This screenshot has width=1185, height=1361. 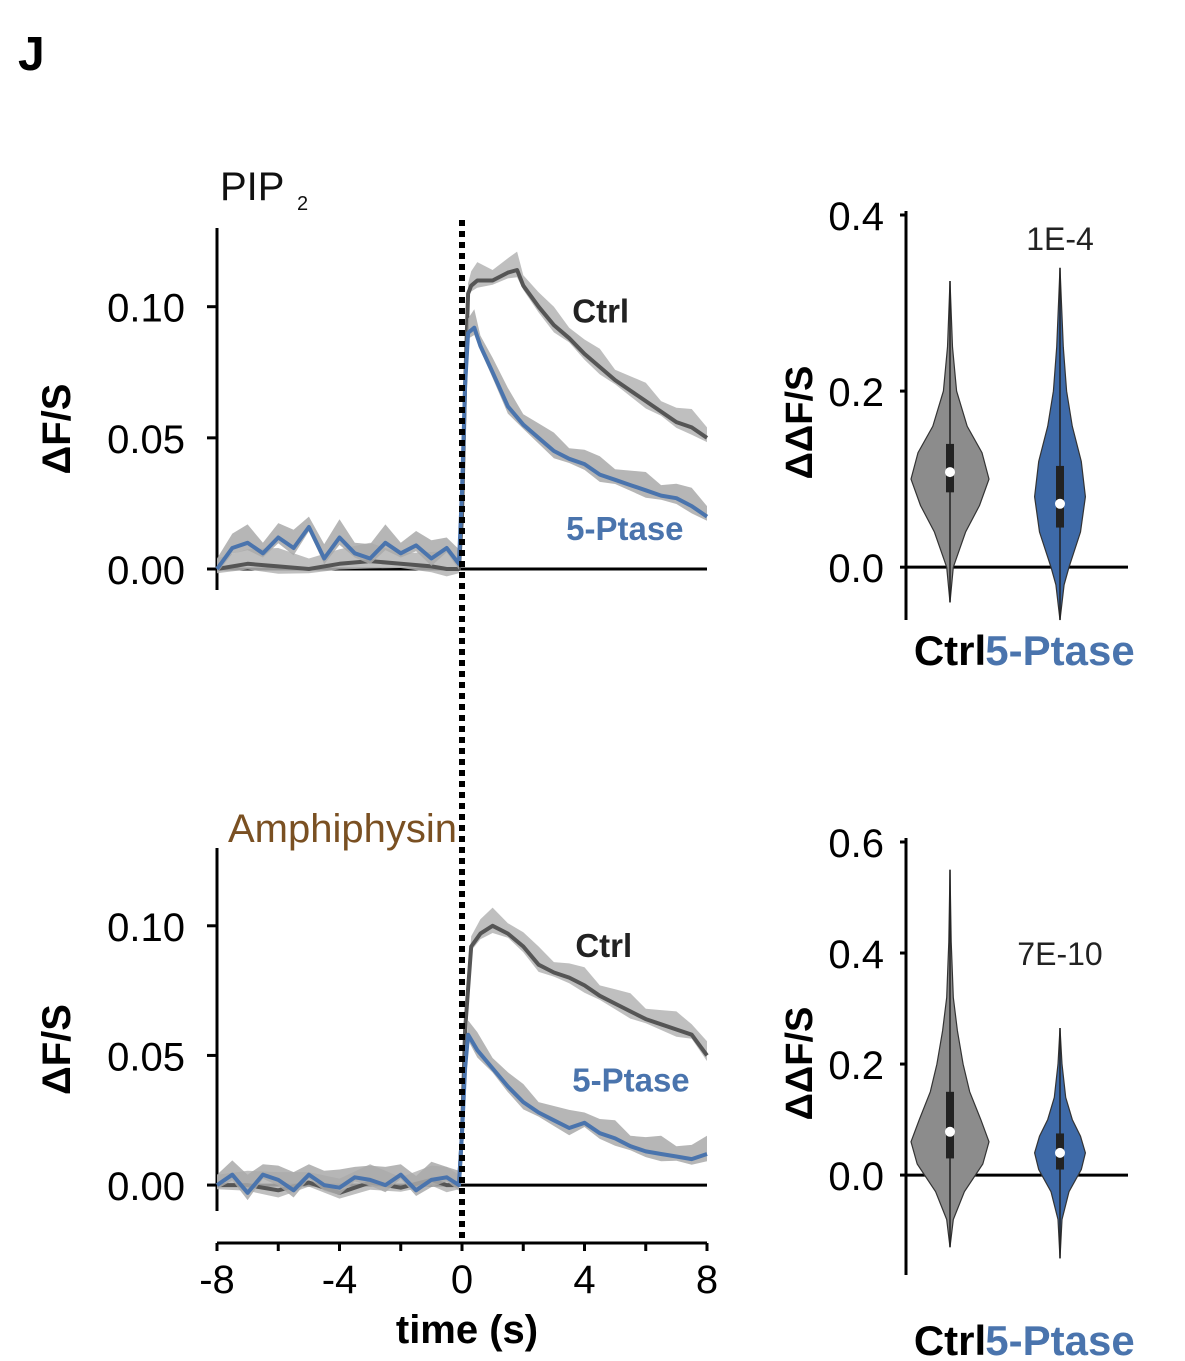 What do you see at coordinates (707, 1280) in the screenshot?
I see `x-tick-label: 8` at bounding box center [707, 1280].